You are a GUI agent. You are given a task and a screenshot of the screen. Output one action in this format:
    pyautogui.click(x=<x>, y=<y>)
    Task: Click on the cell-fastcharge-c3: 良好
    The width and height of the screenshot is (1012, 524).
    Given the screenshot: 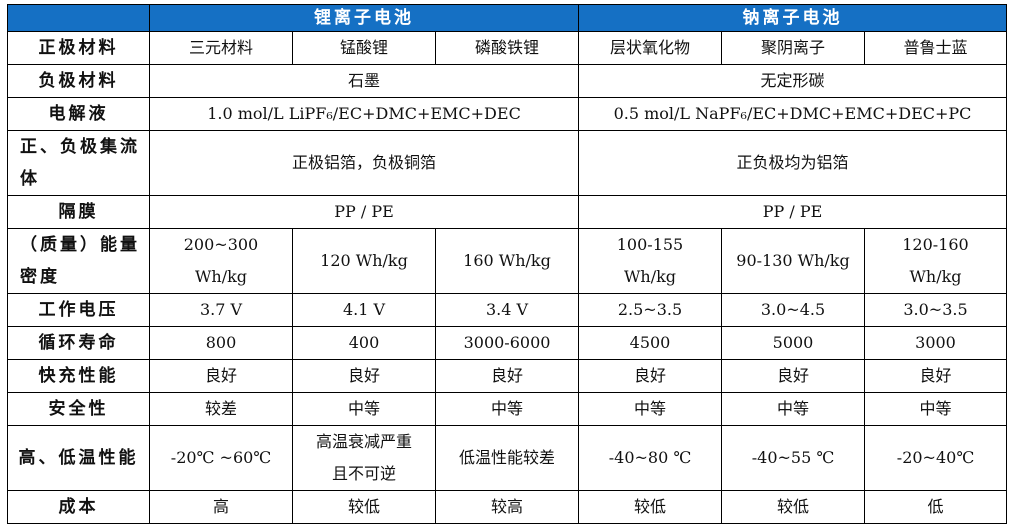 What is the action you would take?
    pyautogui.click(x=507, y=376)
    